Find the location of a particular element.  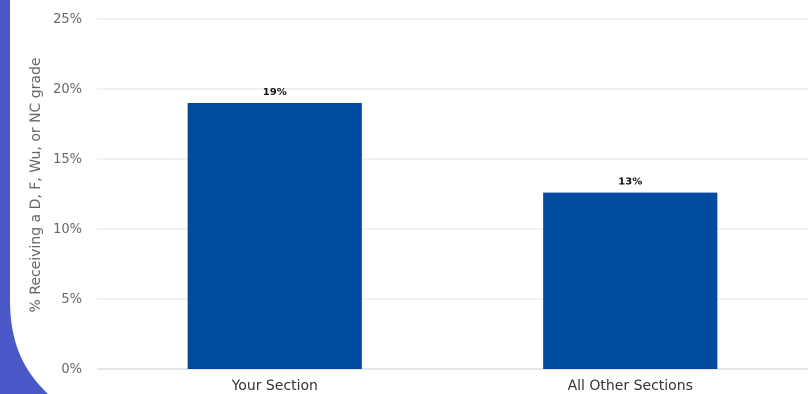

data-label: 19% is located at coordinates (275, 92).